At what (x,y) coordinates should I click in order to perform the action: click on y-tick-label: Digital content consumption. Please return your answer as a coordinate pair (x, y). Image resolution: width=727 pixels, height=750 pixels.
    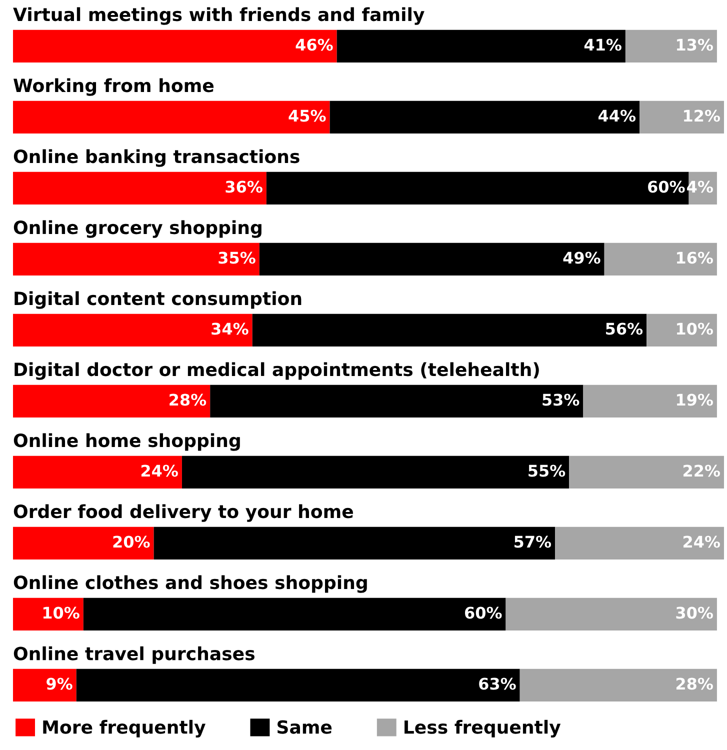
    Looking at the image, I should click on (158, 300).